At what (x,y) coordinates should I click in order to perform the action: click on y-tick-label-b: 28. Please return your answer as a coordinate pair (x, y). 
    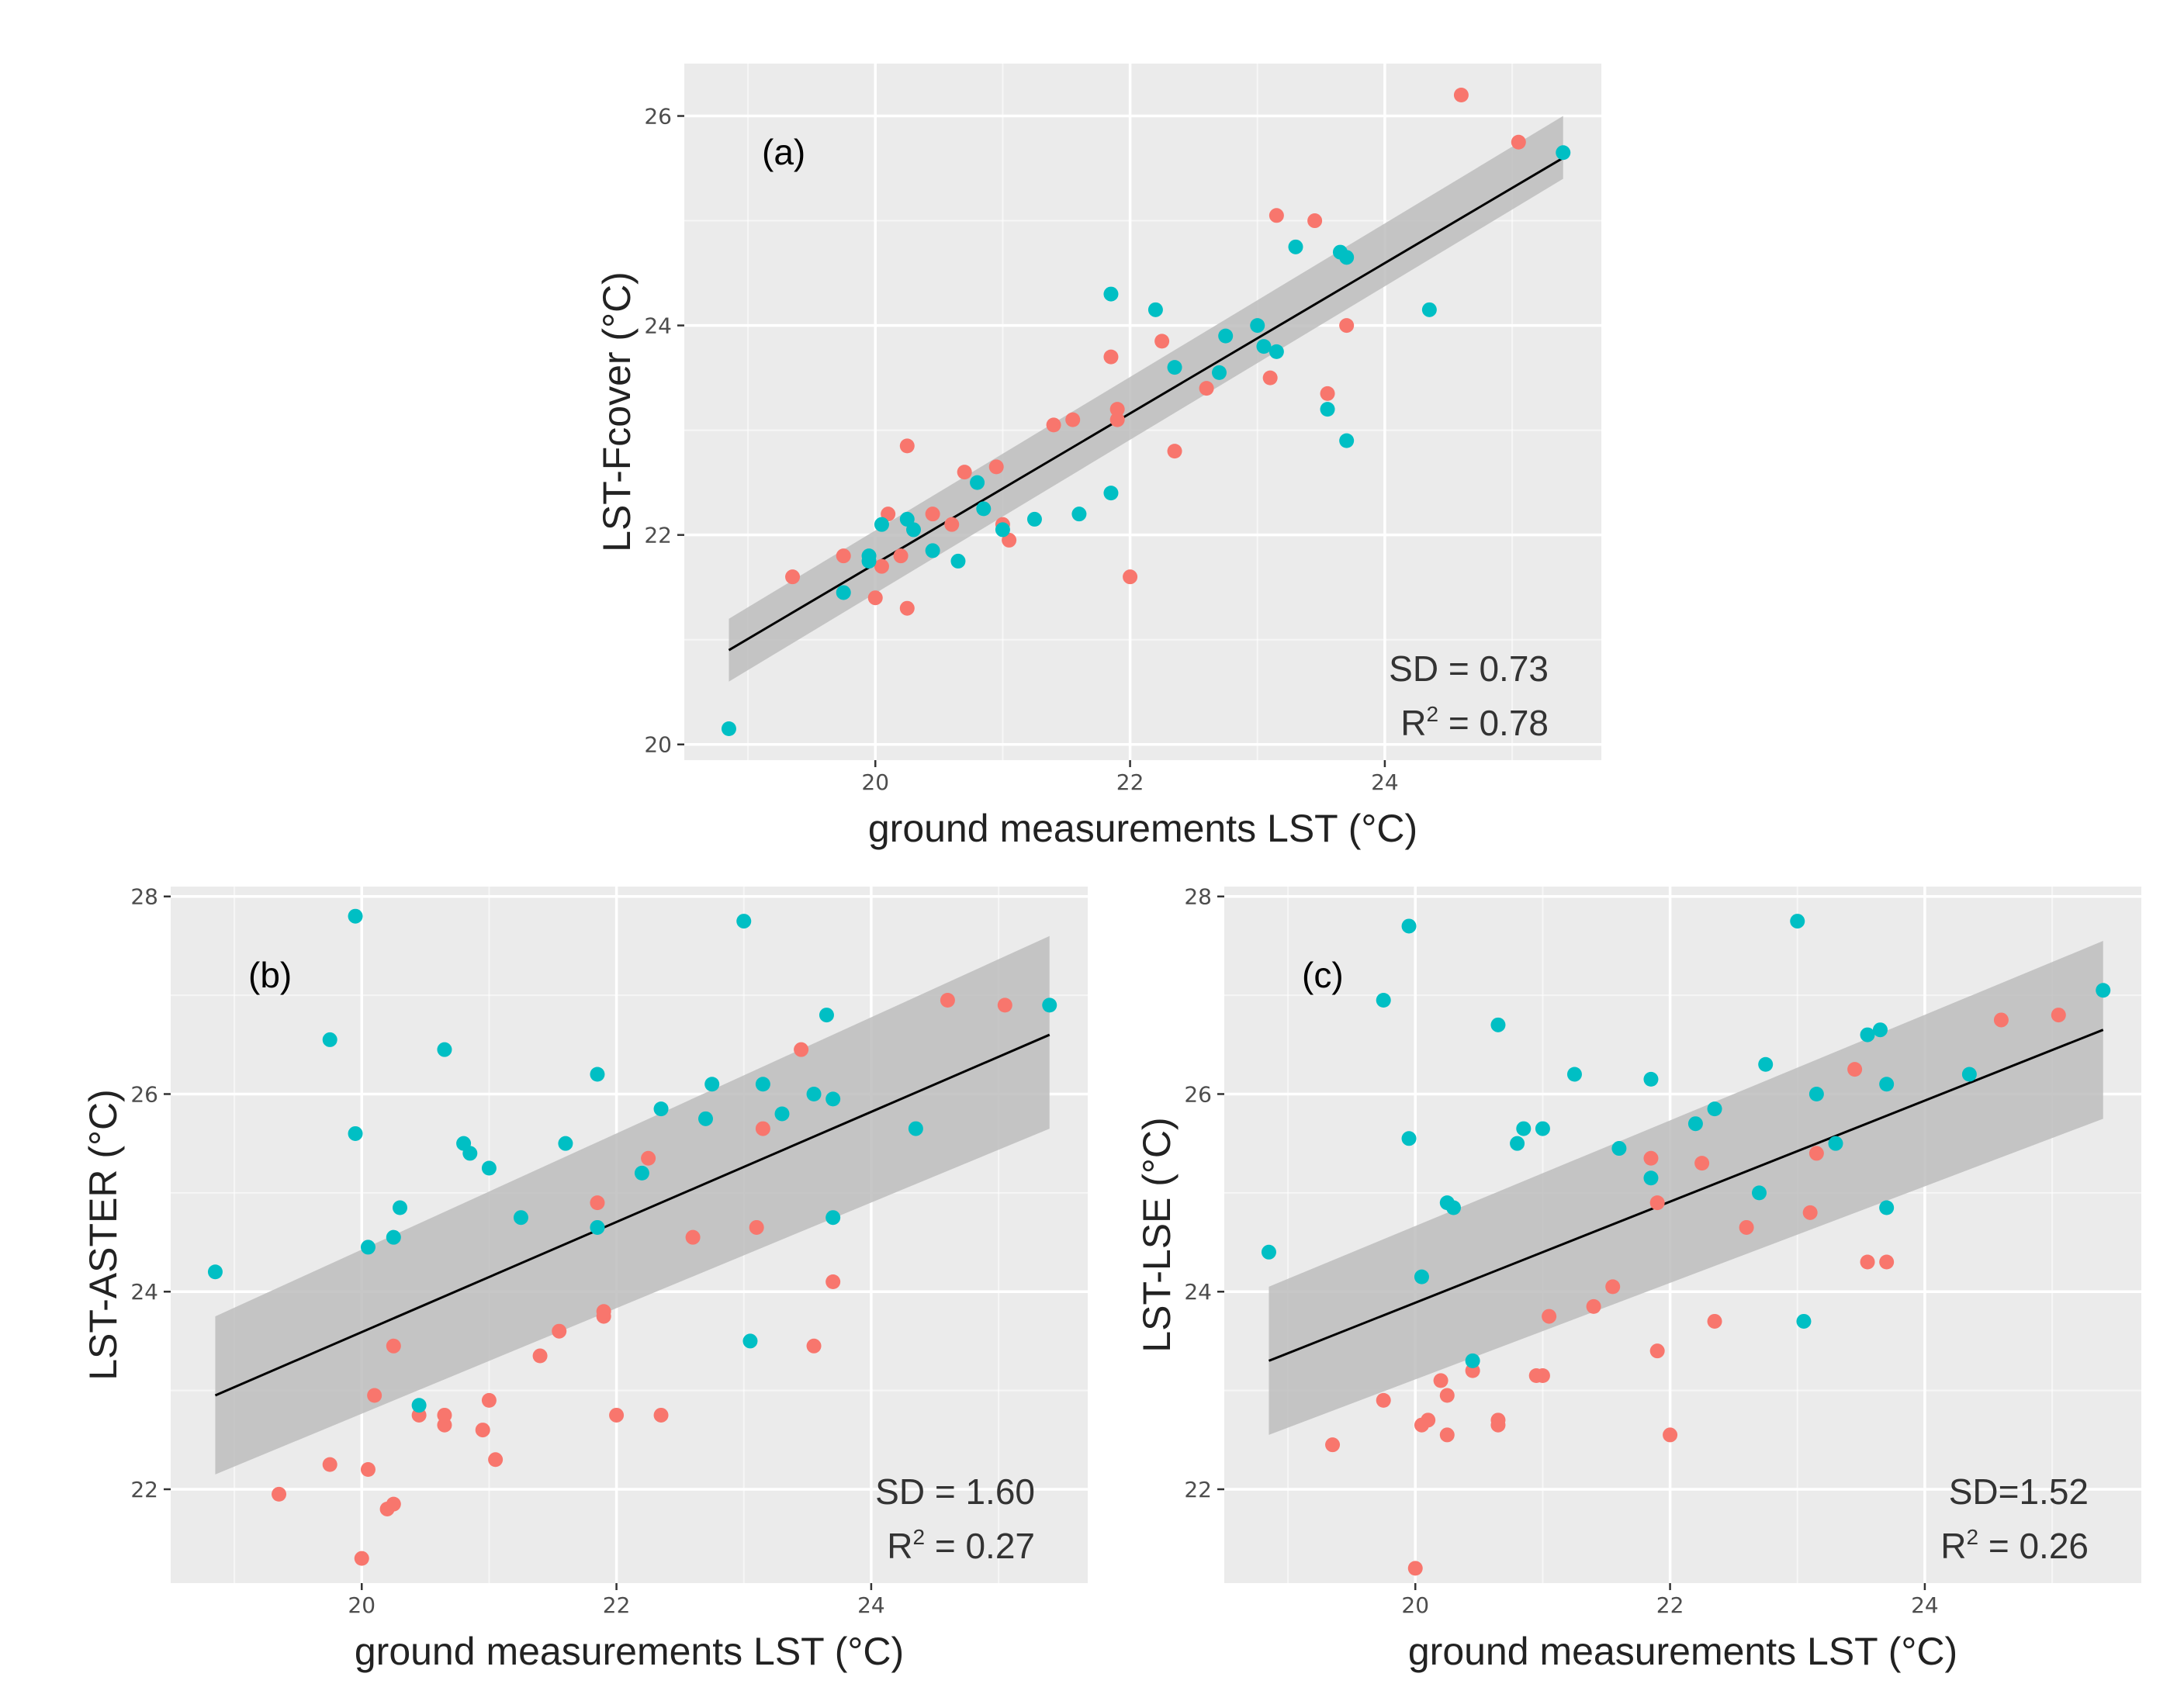
    Looking at the image, I should click on (144, 897).